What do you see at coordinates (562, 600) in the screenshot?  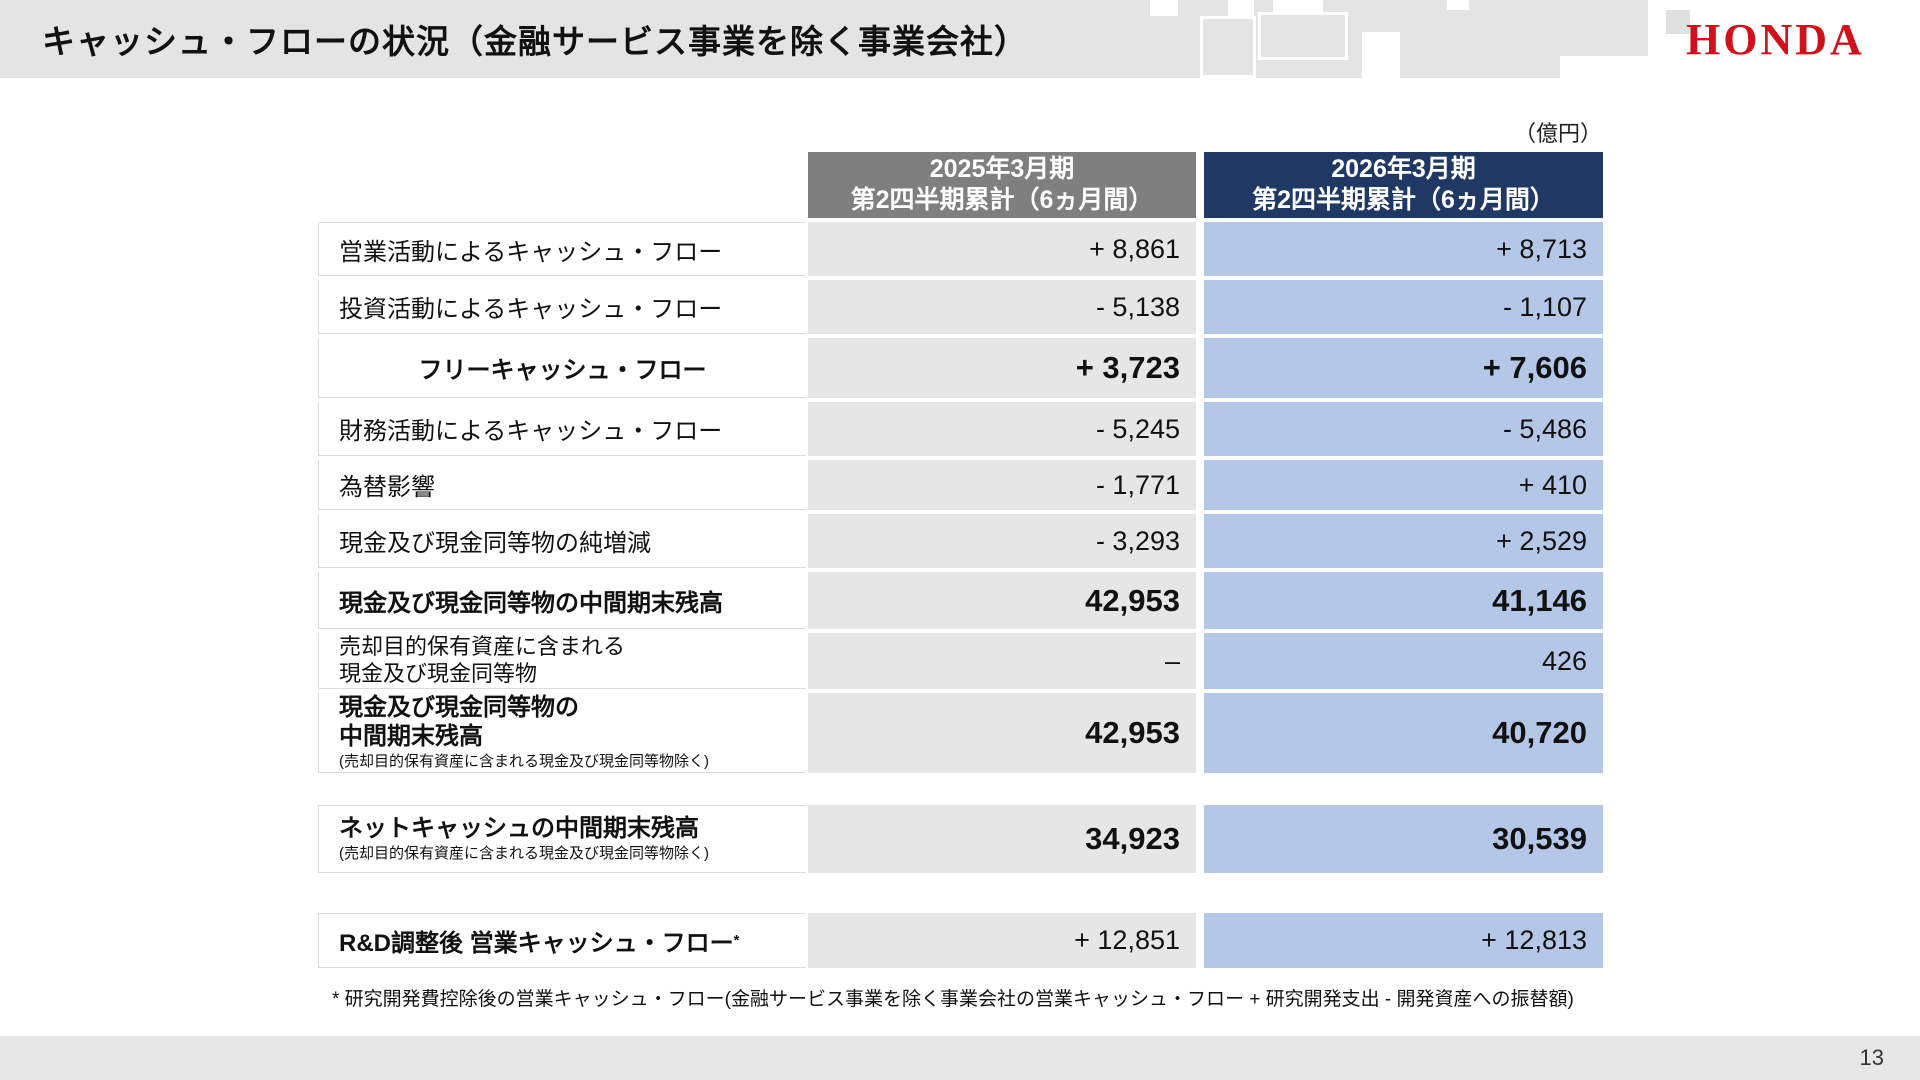 I see `row-label: 現金及び現金同等物の中間期末残高` at bounding box center [562, 600].